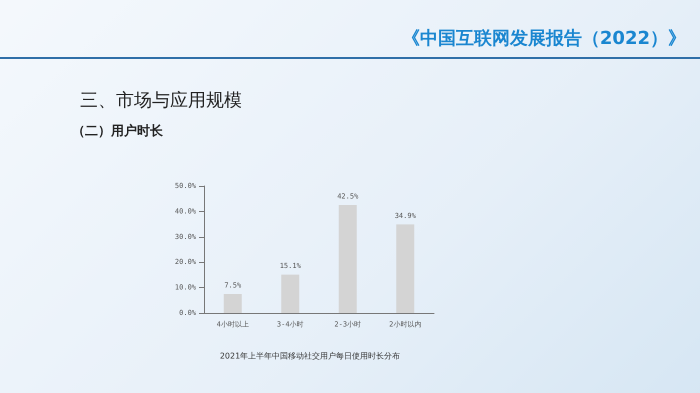 The width and height of the screenshot is (700, 393). I want to click on text: 《中国互联网发展报告（2022）》, so click(544, 38).